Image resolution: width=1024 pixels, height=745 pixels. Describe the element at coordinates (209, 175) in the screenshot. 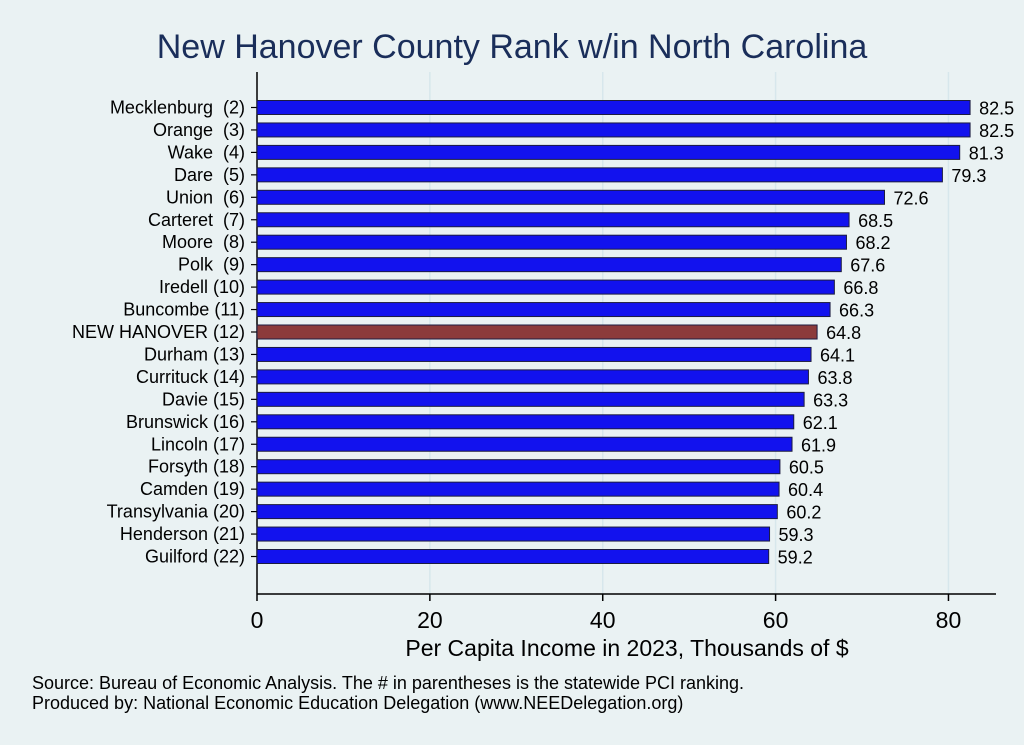

I see `category-label-3: Dare (5)` at that location.